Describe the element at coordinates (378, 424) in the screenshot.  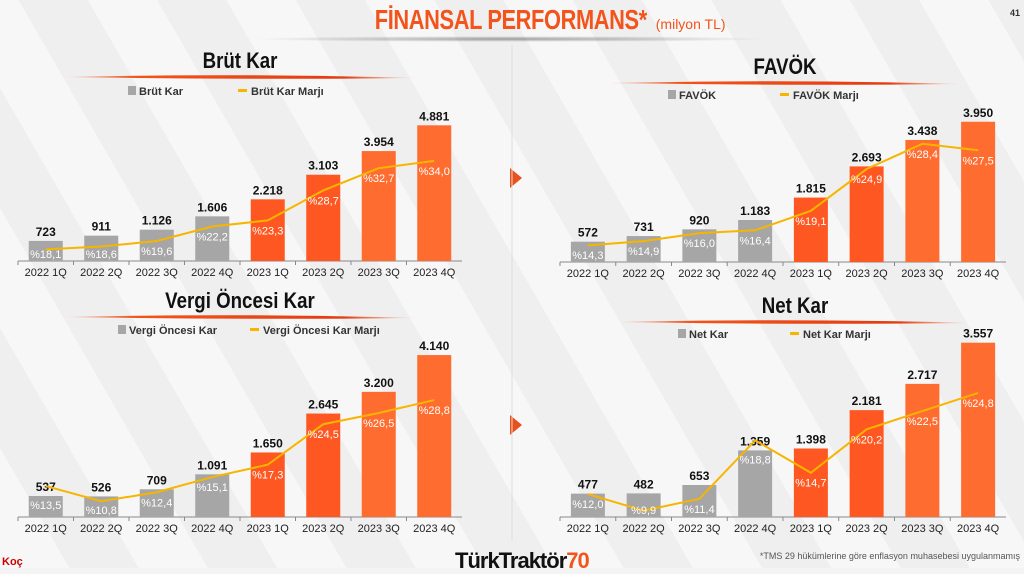
I see `margin-label: %26,5` at that location.